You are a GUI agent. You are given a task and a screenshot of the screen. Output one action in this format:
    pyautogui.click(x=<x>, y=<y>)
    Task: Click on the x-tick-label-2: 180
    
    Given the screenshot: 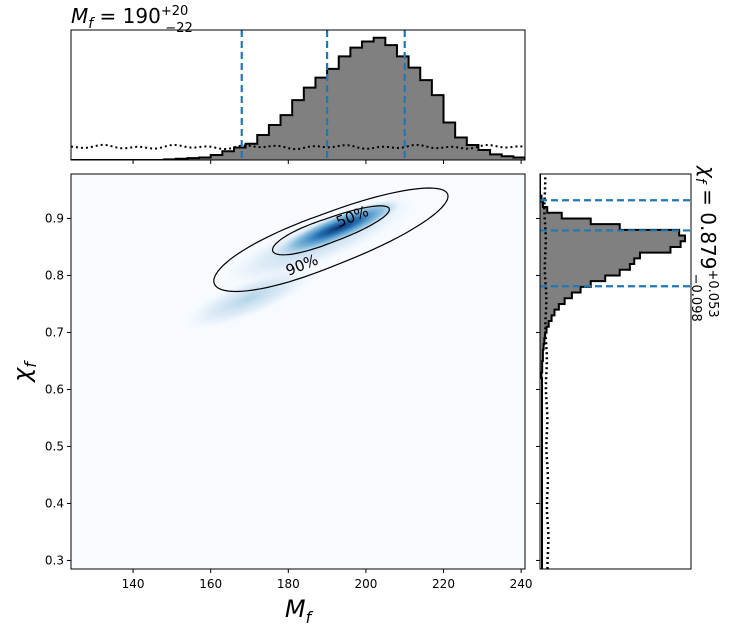 What is the action you would take?
    pyautogui.click(x=288, y=584)
    